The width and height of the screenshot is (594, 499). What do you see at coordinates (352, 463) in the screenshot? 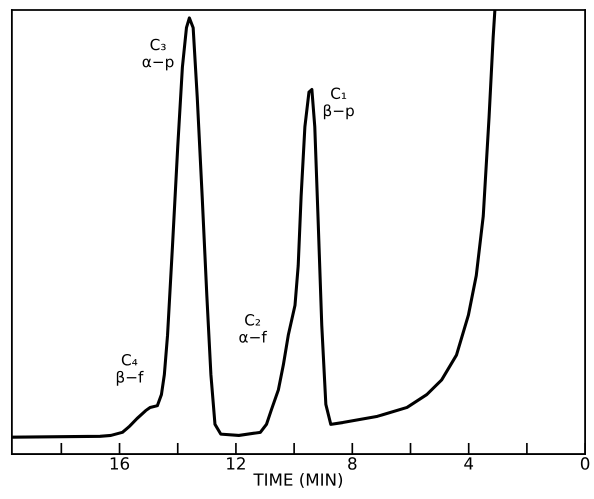
I see `x-tick-label: 8` at bounding box center [352, 463].